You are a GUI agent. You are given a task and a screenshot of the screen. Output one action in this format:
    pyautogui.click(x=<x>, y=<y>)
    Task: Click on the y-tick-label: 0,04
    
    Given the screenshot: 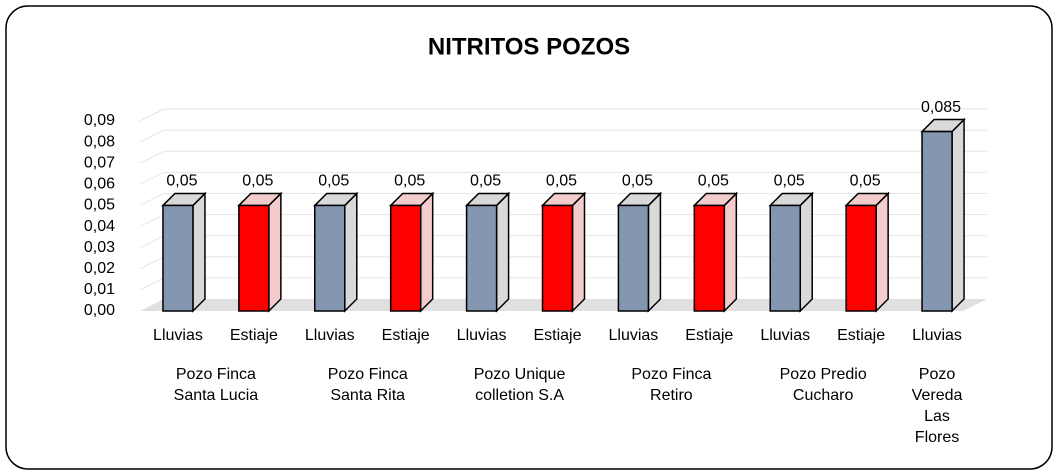 What is the action you would take?
    pyautogui.click(x=99, y=226)
    